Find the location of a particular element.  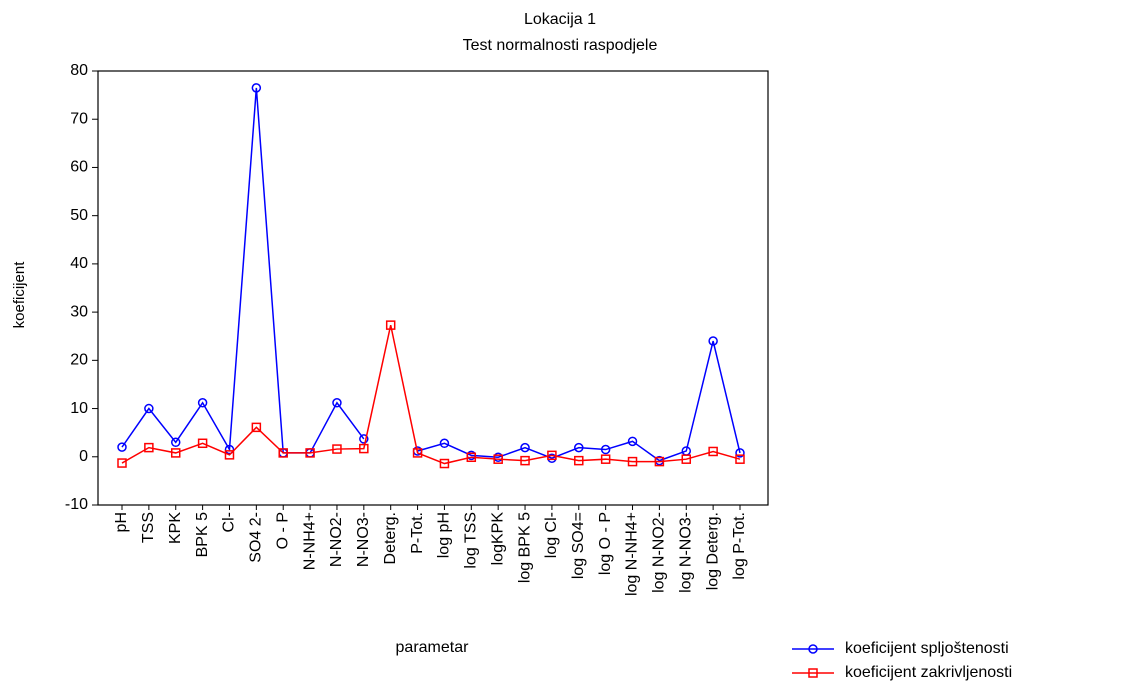

y-tick-label: 20 is located at coordinates (79, 360).